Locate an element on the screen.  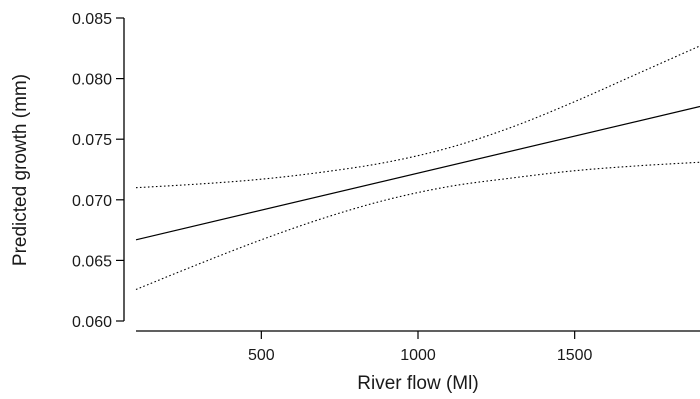
y-tick-label: 0.085 is located at coordinates (92, 19).